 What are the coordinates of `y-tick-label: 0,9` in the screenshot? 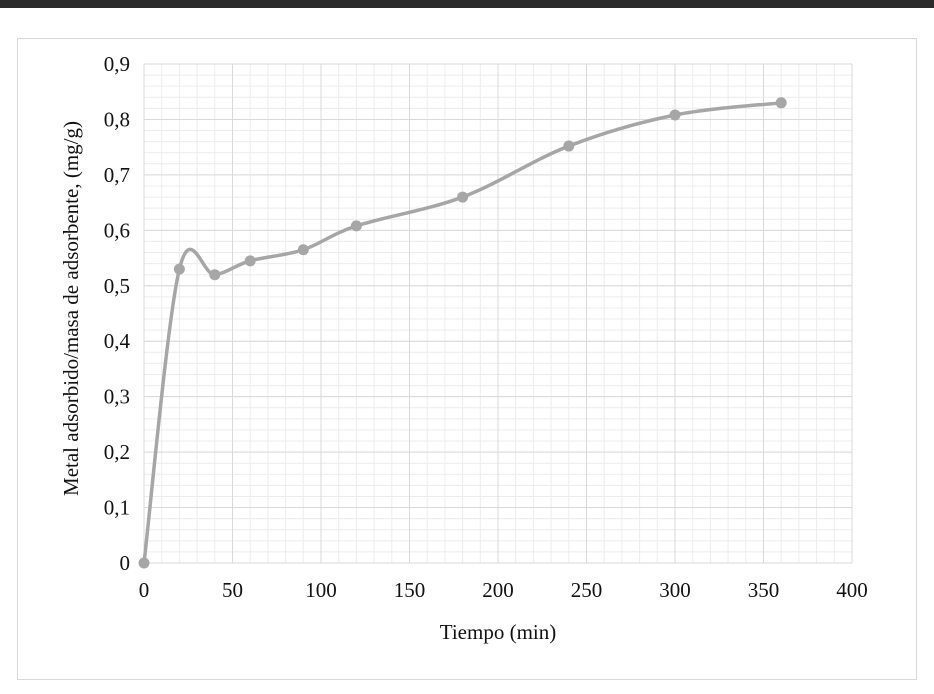 It's located at (117, 64).